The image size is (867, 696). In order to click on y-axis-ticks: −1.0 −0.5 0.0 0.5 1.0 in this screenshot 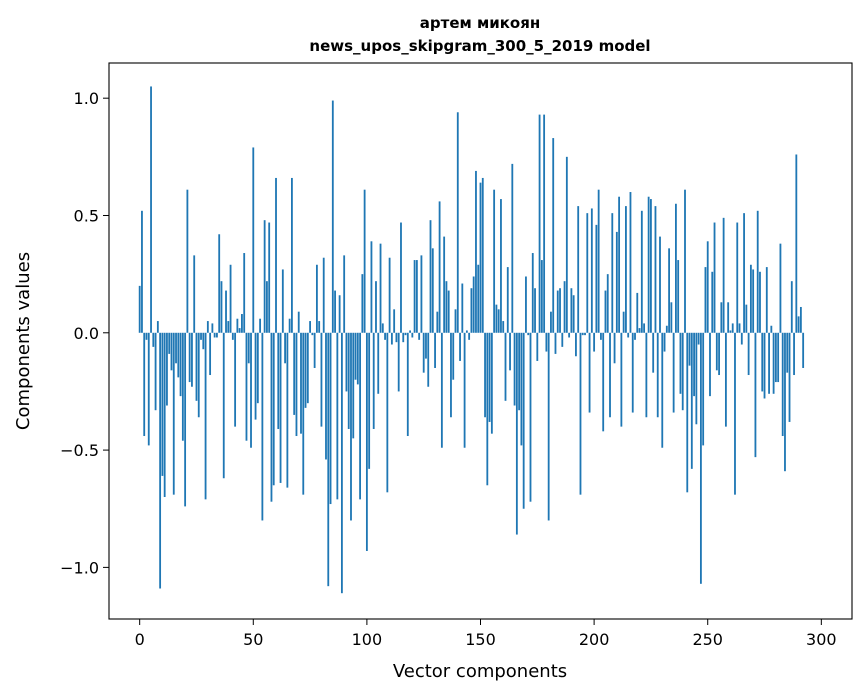, I will do `click(84, 333)`.